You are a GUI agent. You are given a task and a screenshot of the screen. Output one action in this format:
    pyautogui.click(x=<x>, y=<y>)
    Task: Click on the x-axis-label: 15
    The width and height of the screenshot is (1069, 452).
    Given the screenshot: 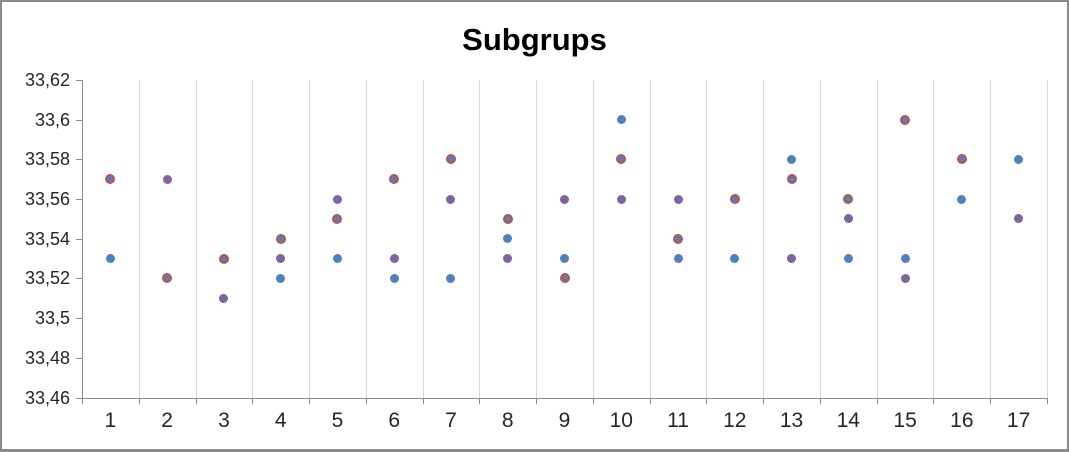 What is the action you would take?
    pyautogui.click(x=905, y=420)
    